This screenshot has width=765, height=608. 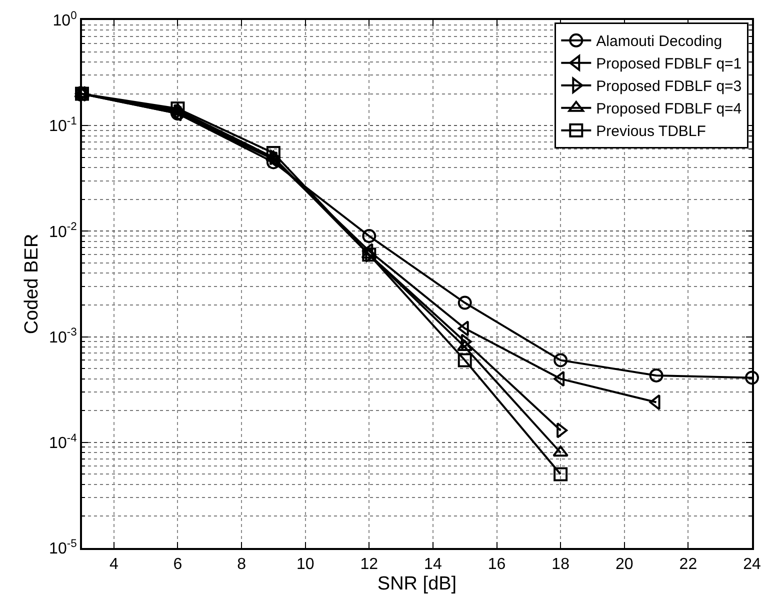 What do you see at coordinates (305, 565) in the screenshot?
I see `x-tick-label: 10` at bounding box center [305, 565].